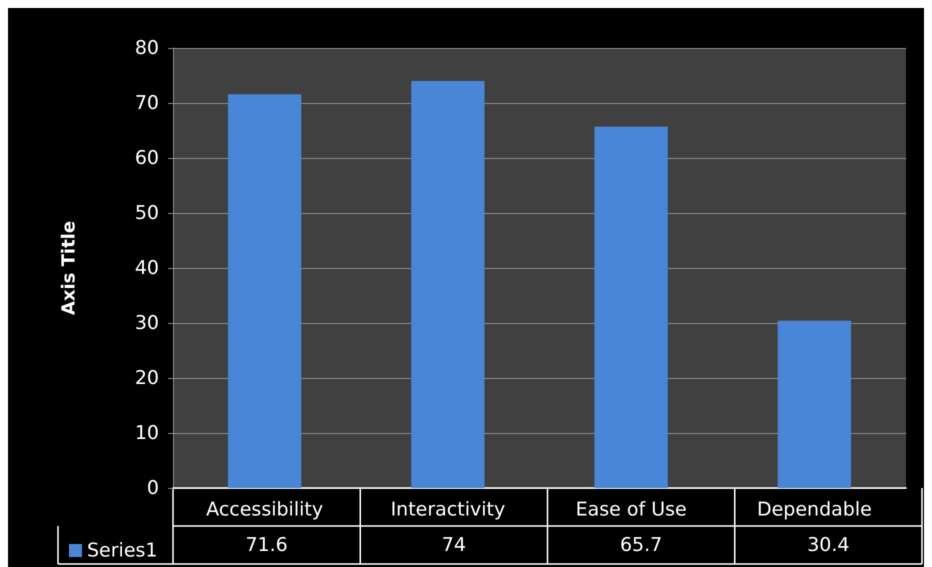 This screenshot has width=932, height=567. I want to click on y-tick-label: 20, so click(146, 378).